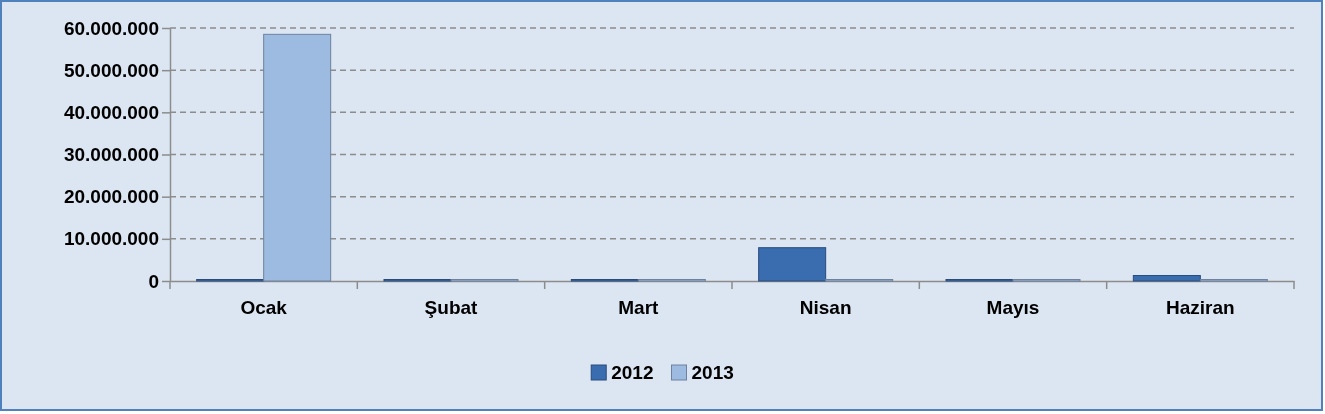  I want to click on x-tick-label: Haziran, so click(1200, 308).